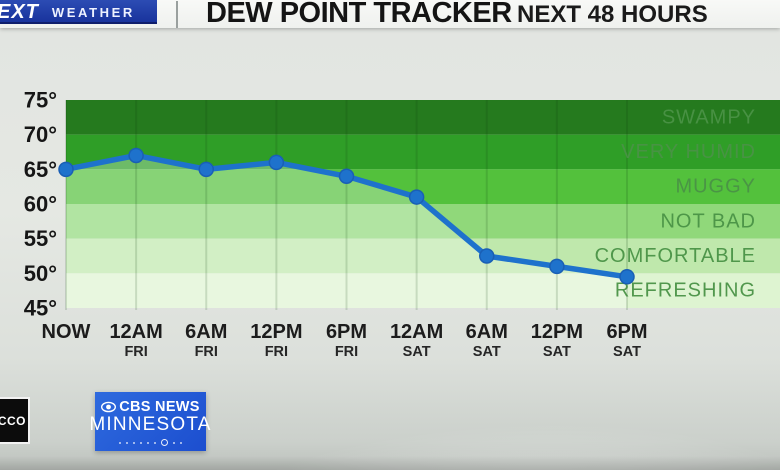 The height and width of the screenshot is (470, 780). What do you see at coordinates (40, 100) in the screenshot?
I see `y-axis-label: 75°` at bounding box center [40, 100].